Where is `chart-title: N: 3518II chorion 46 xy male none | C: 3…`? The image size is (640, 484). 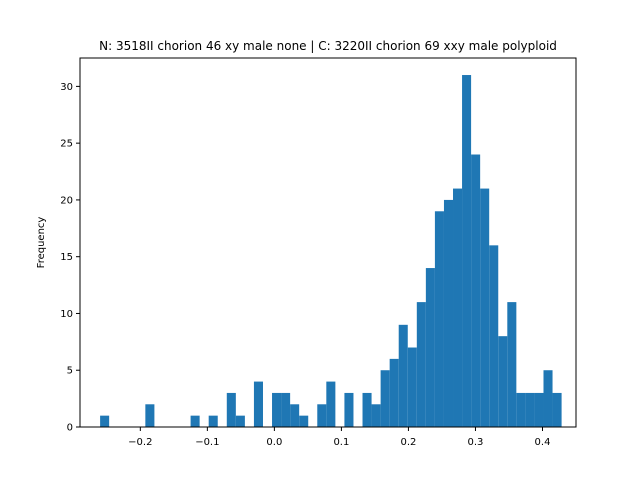
chart-title: N: 3518II chorion 46 xy male none | C: 3… is located at coordinates (328, 46).